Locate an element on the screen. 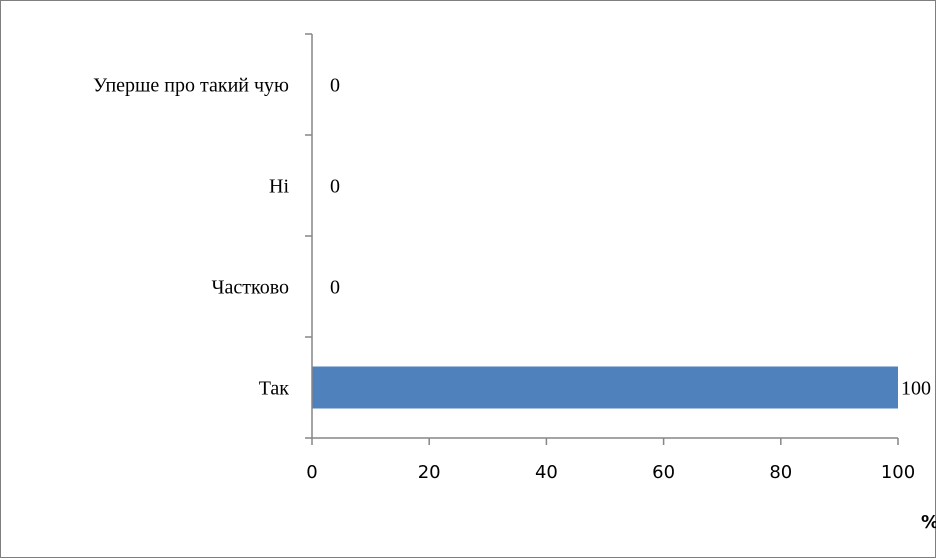 Image resolution: width=936 pixels, height=559 pixels. x-tick-label: 40 is located at coordinates (546, 472).